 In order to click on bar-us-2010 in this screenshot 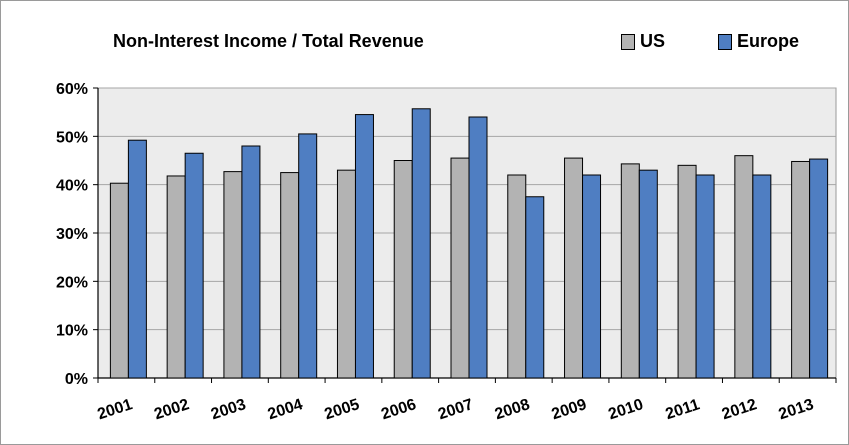, I will do `click(630, 271)`.